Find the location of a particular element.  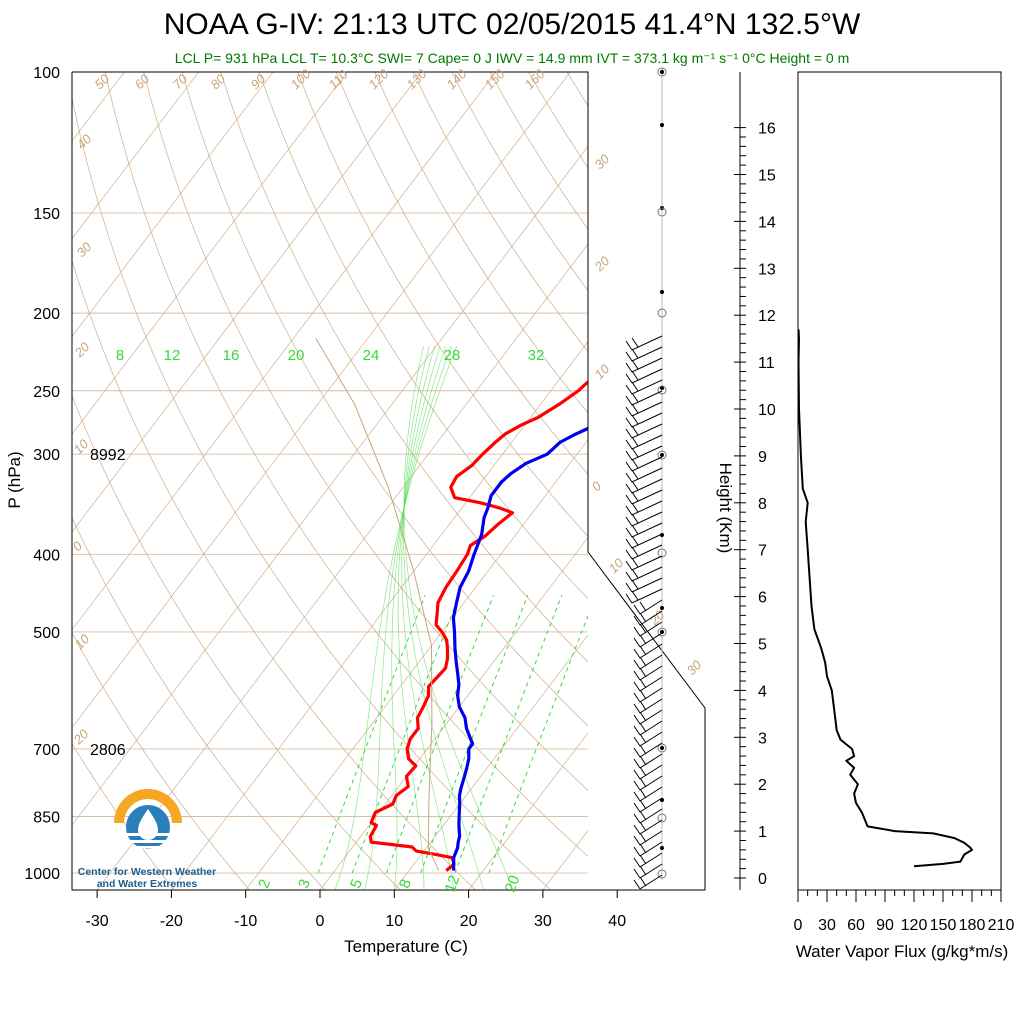

adiabat-label: 60 is located at coordinates (142, 81).